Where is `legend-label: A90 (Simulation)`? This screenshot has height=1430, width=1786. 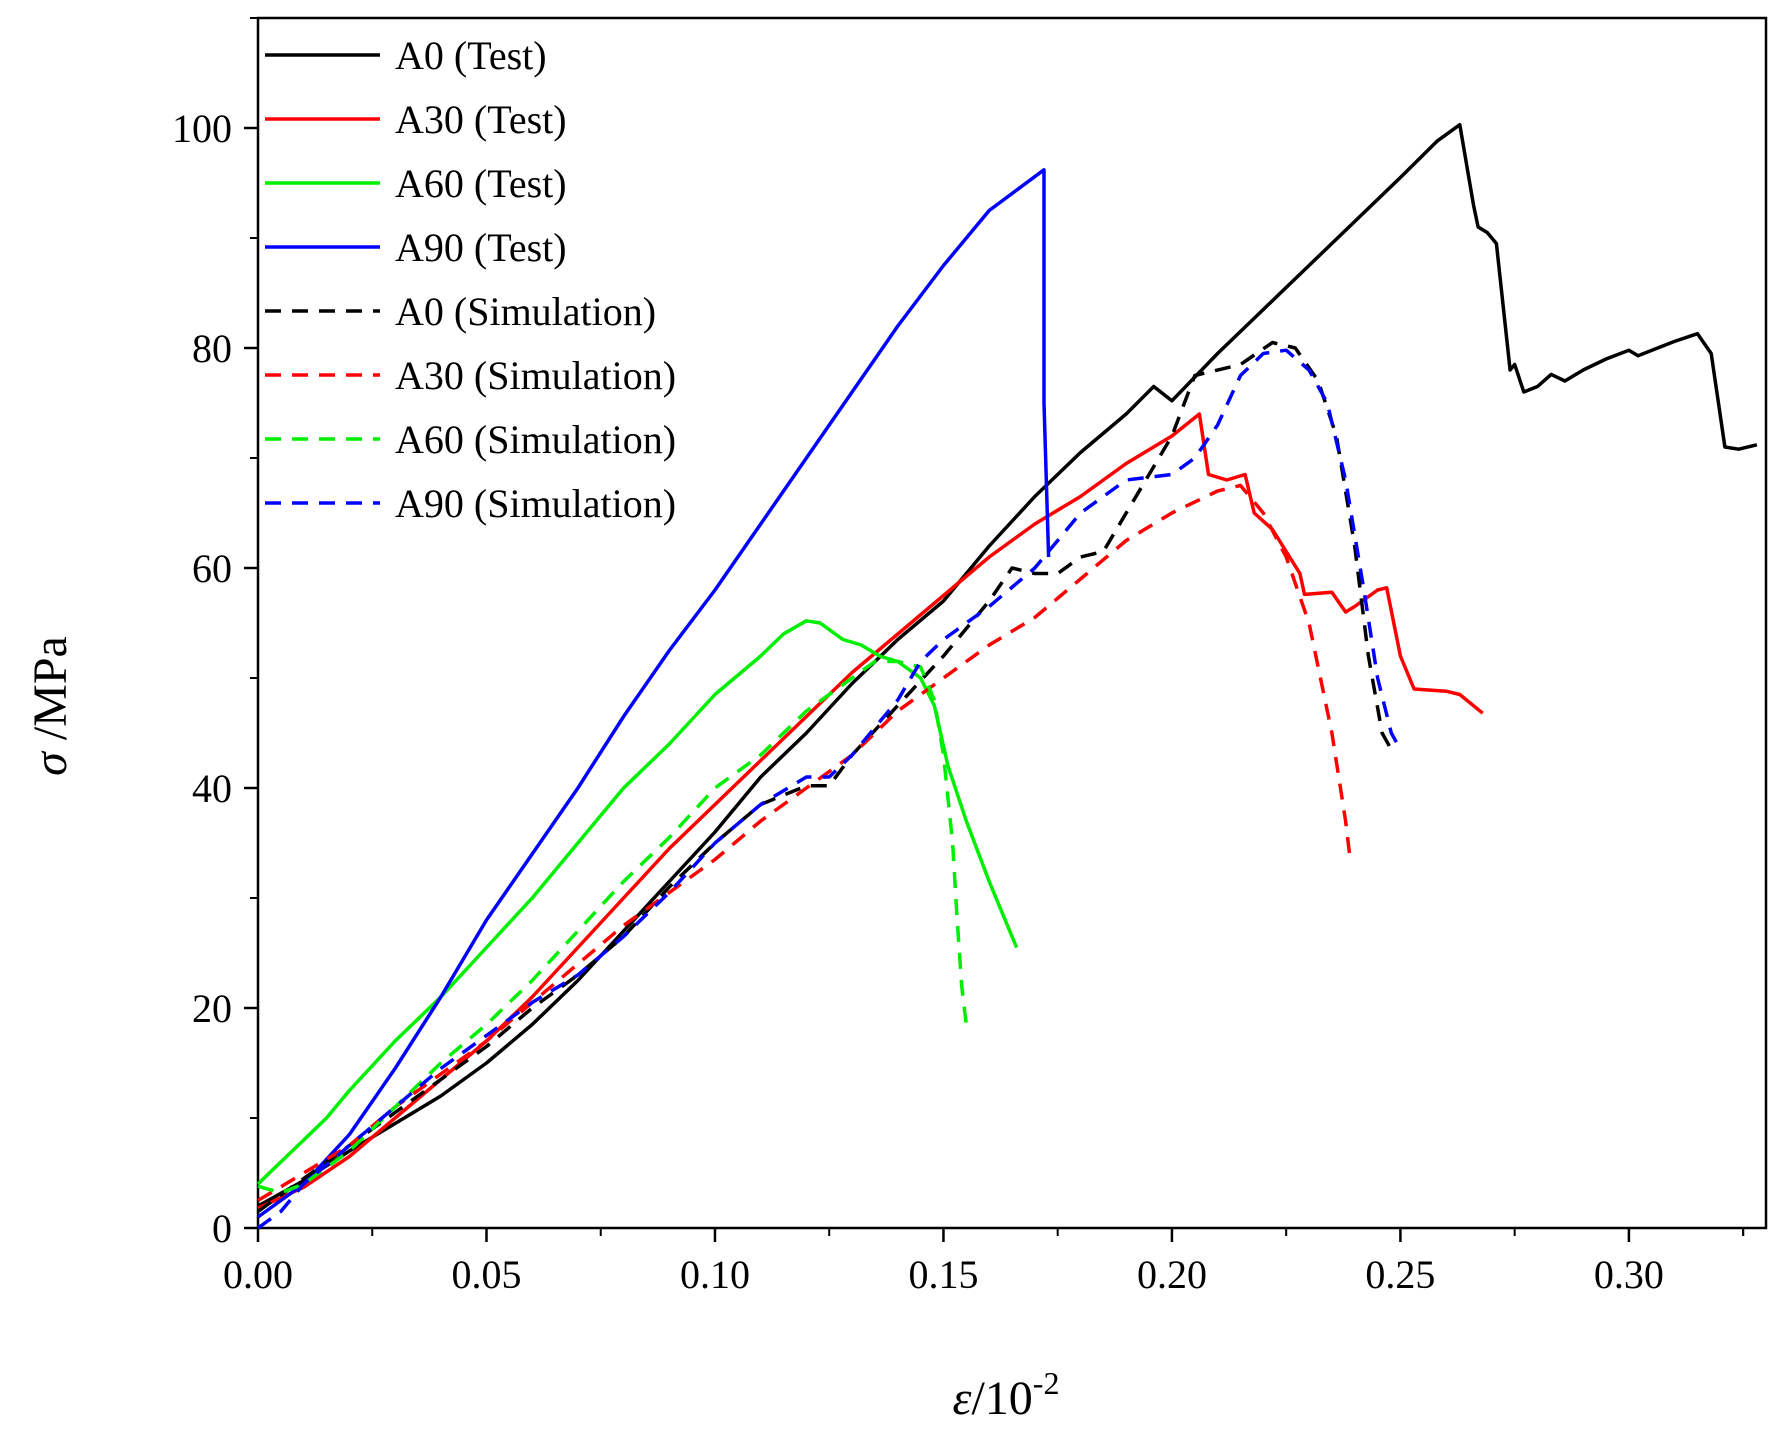
legend-label: A90 (Simulation) is located at coordinates (535, 503).